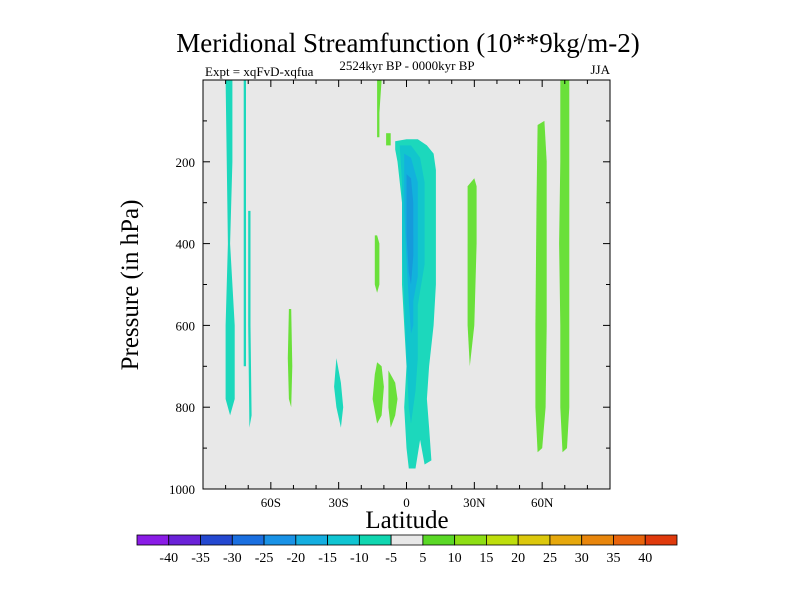 The height and width of the screenshot is (600, 800). I want to click on contour-nh-60n-band, so click(541, 286).